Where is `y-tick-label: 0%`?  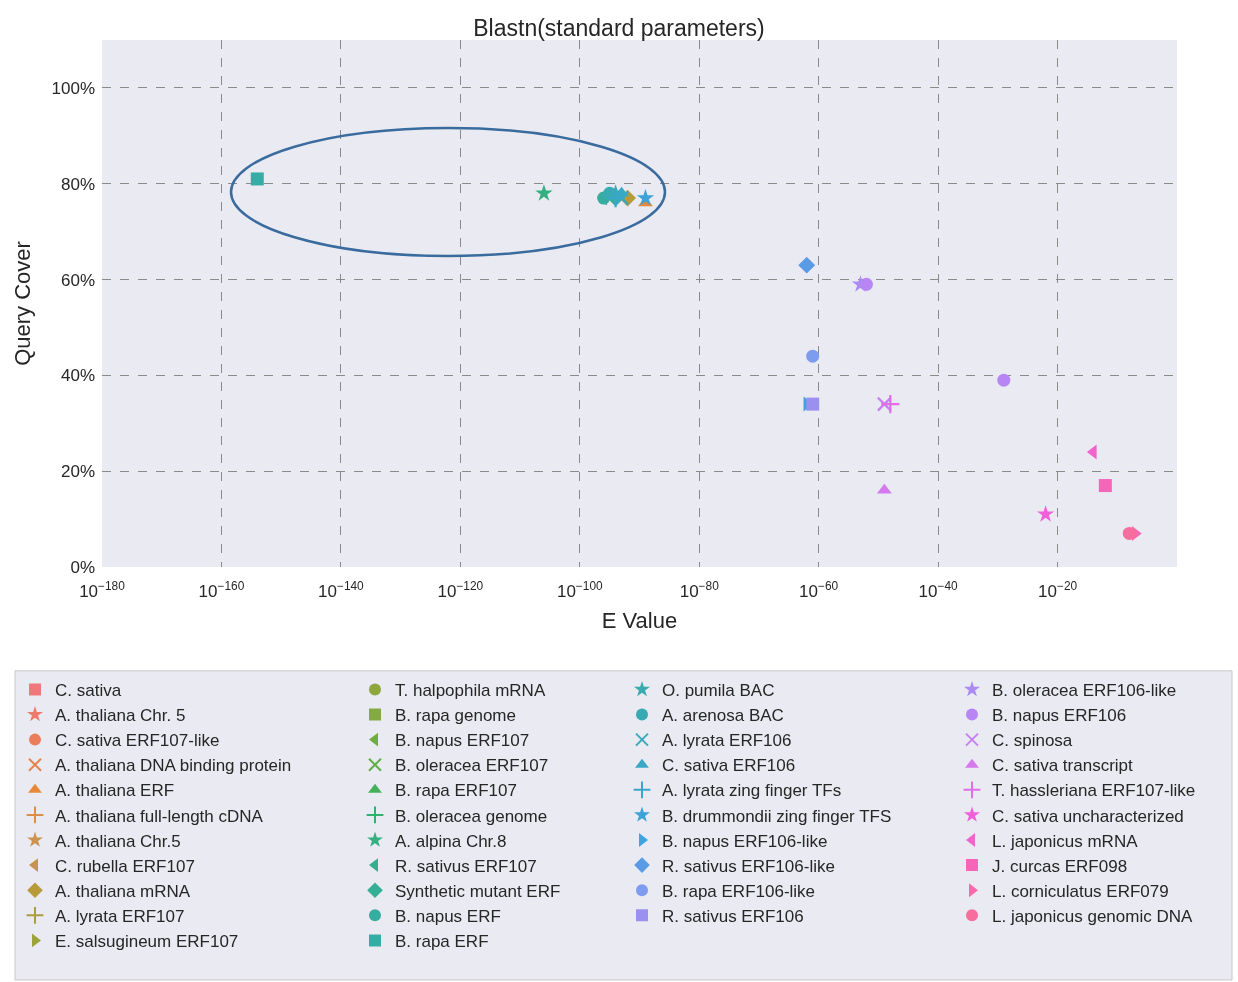 y-tick-label: 0% is located at coordinates (82, 567).